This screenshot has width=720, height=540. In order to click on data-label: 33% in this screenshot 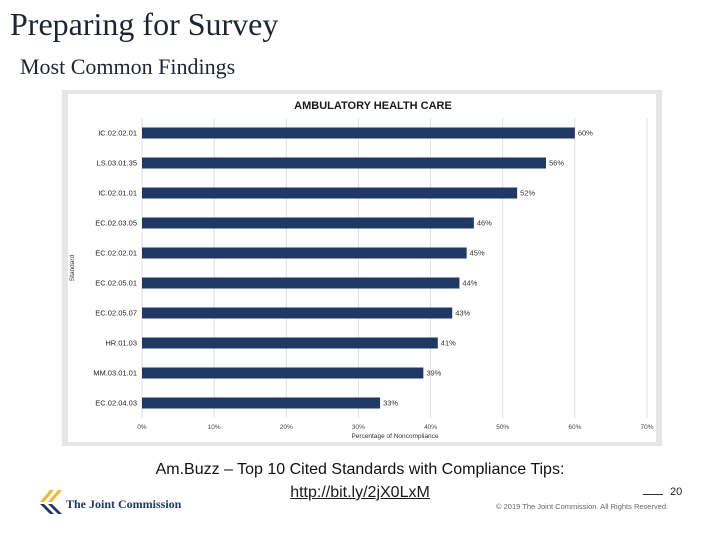, I will do `click(390, 403)`.